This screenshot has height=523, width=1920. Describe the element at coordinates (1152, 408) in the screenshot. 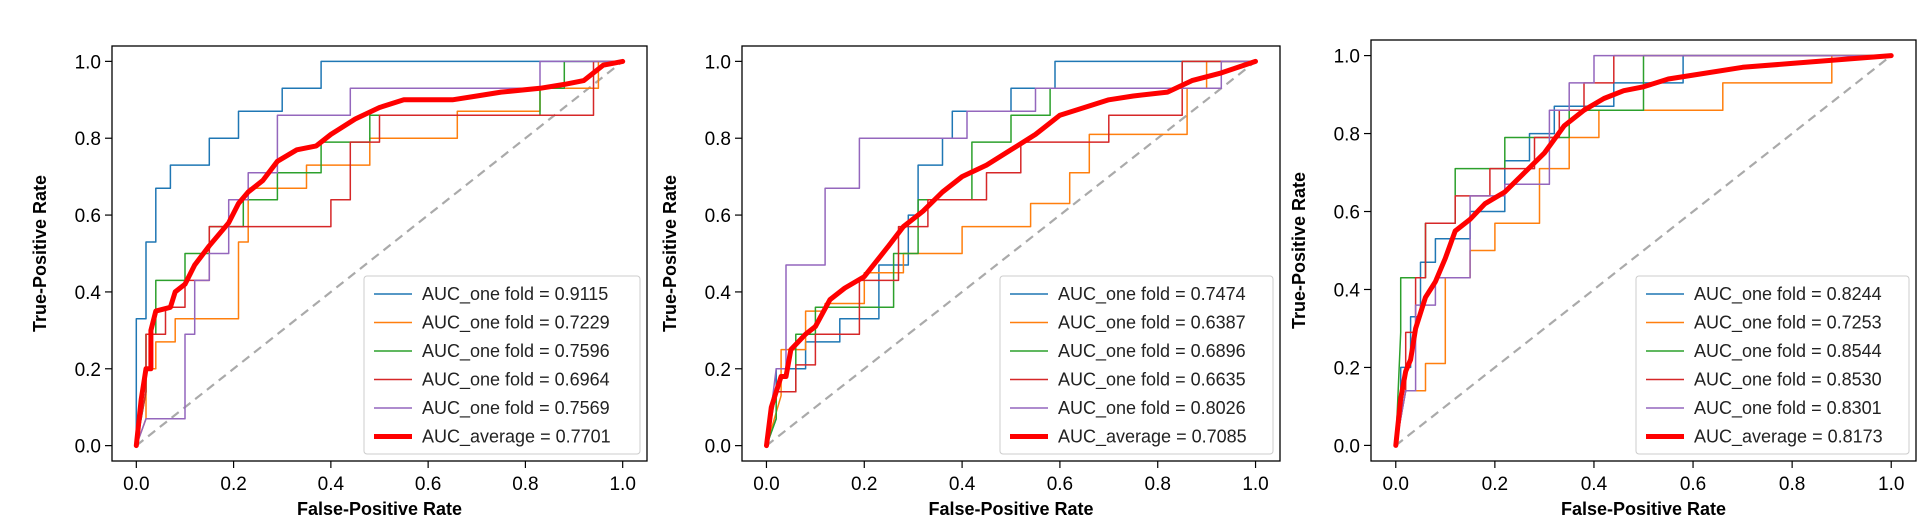

I see `legend-entry-label: AUC_one fold = 0.8026` at that location.